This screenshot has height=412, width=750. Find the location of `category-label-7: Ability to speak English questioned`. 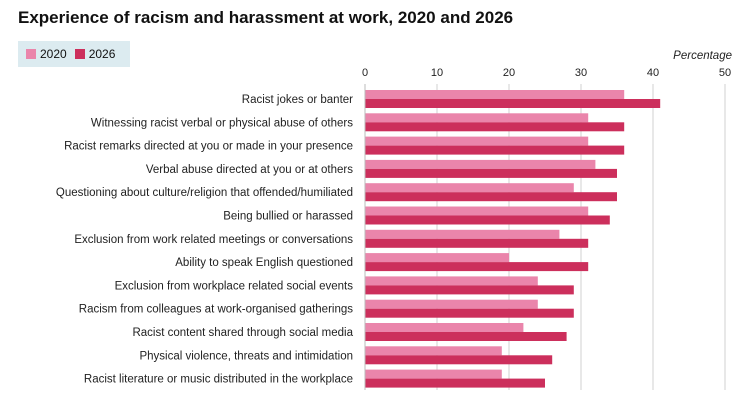

category-label-7: Ability to speak English questioned is located at coordinates (264, 263).